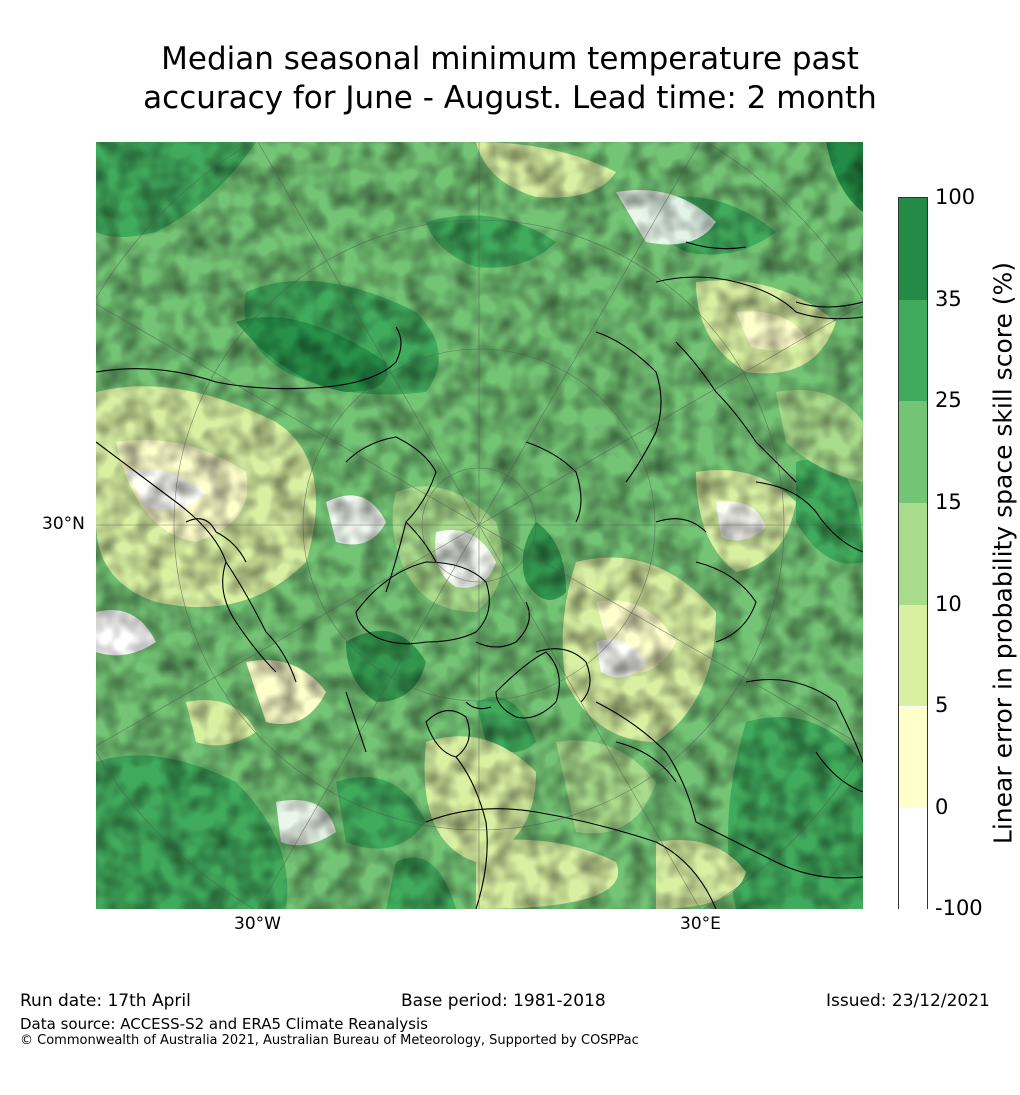  I want to click on colorbar-tick-100: 100, so click(955, 197).